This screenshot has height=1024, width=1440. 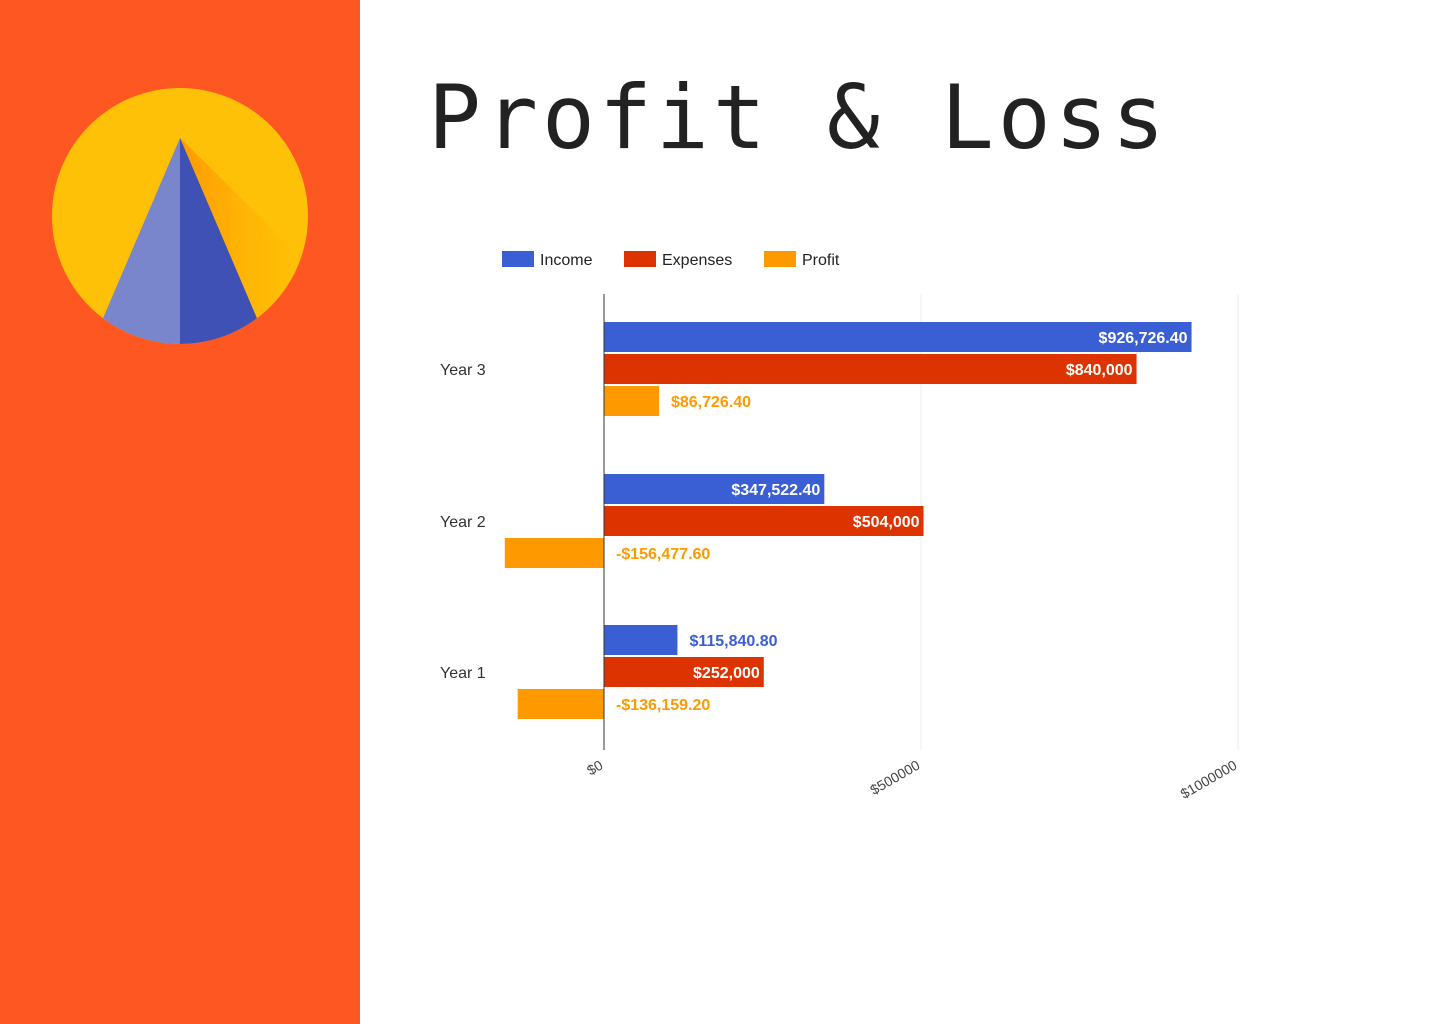 What do you see at coordinates (224, 241) in the screenshot?
I see `pyramid-right-face` at bounding box center [224, 241].